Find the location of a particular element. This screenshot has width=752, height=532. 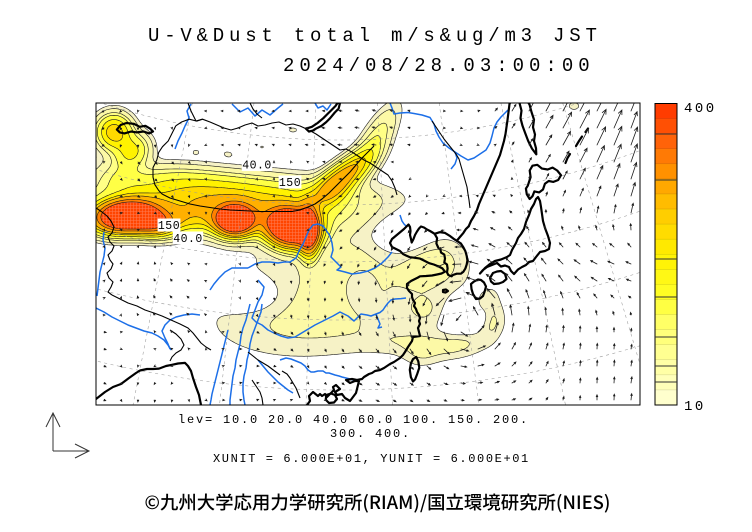

svg-text: 300. 400. is located at coordinates (370, 434).